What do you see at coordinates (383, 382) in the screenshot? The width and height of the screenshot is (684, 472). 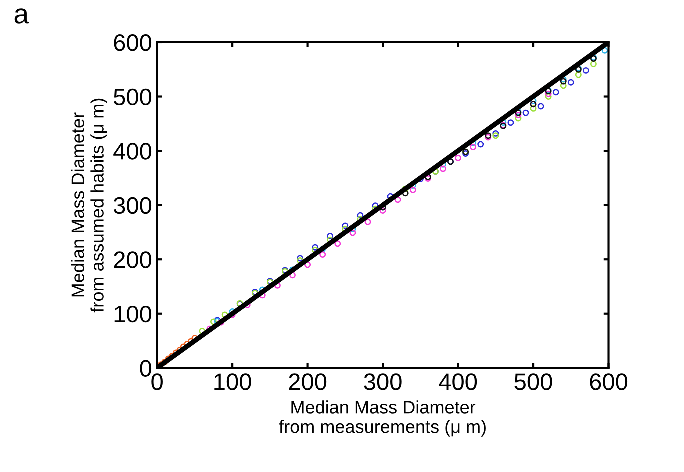 I see `x-tick-label: 300` at bounding box center [383, 382].